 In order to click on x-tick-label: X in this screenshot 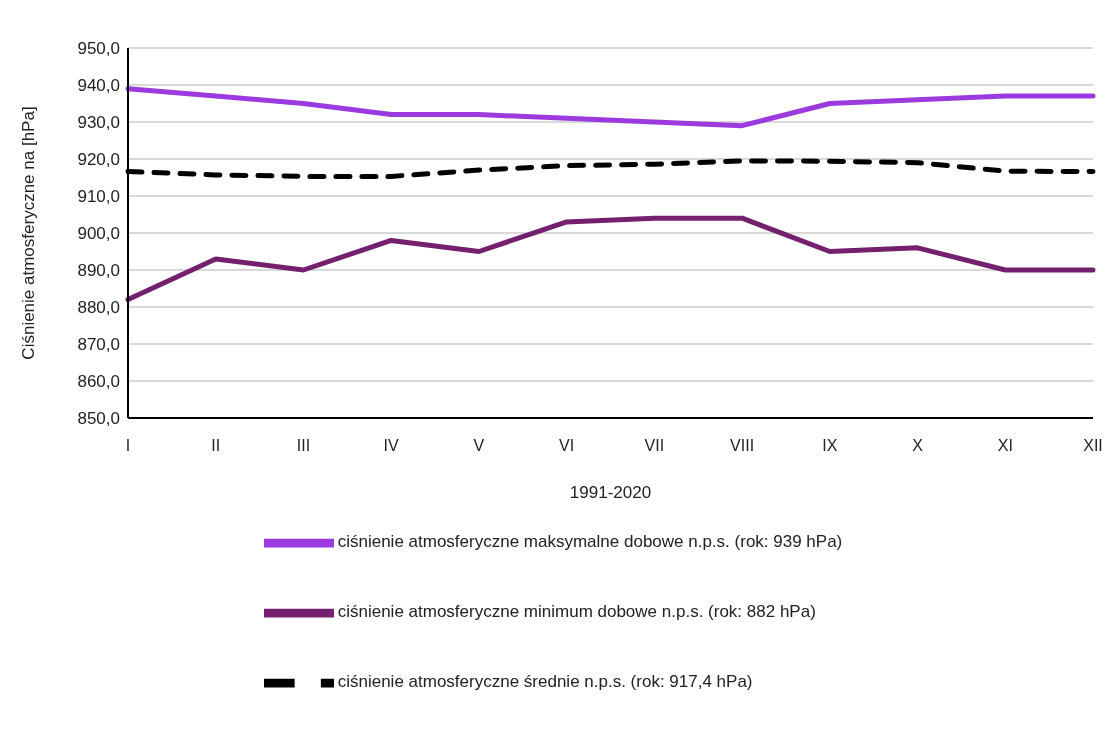, I will do `click(918, 446)`.